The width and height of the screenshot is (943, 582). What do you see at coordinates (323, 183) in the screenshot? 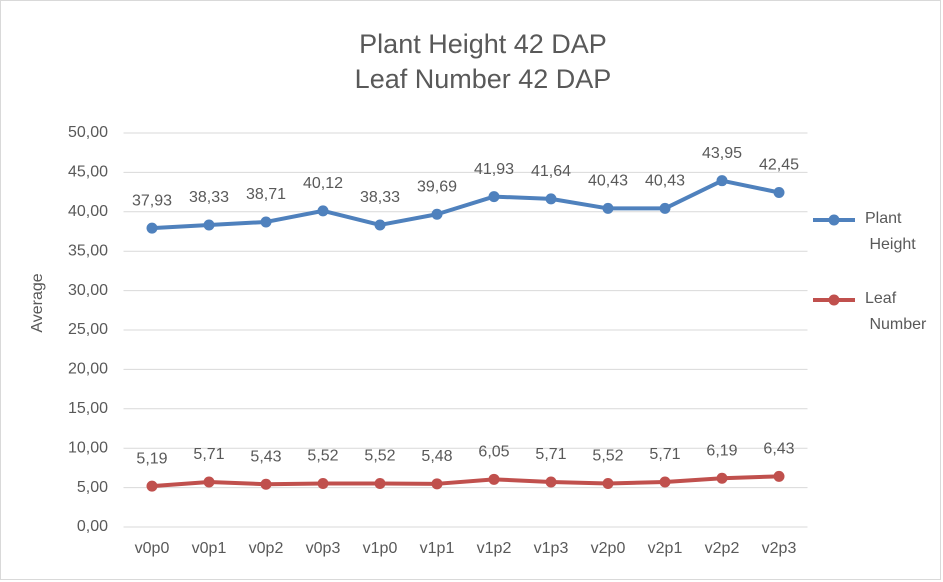
I see `data-label: 40,12` at bounding box center [323, 183].